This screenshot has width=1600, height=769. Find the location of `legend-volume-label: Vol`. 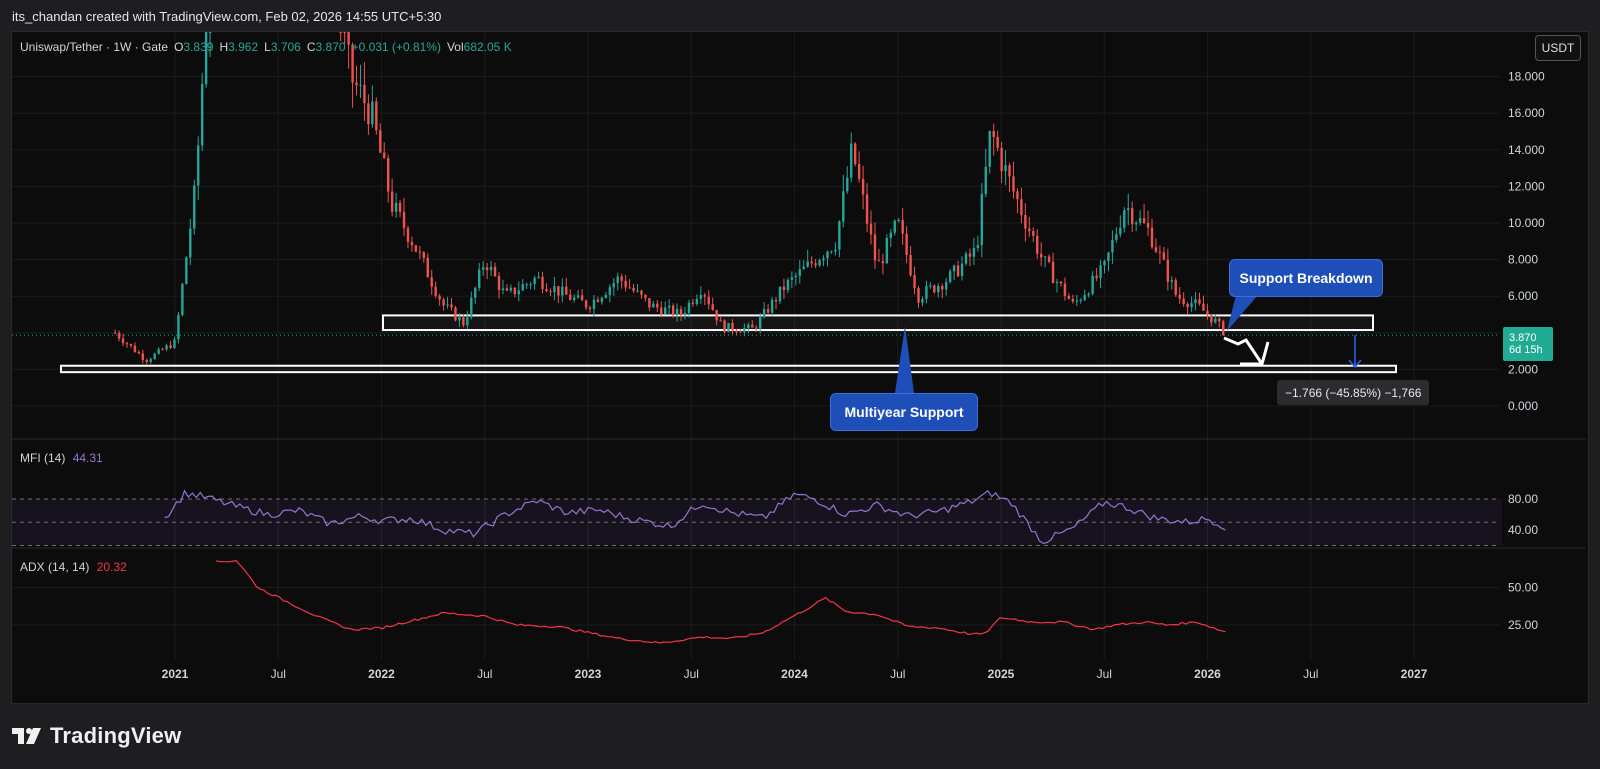

legend-volume-label: Vol is located at coordinates (455, 47).